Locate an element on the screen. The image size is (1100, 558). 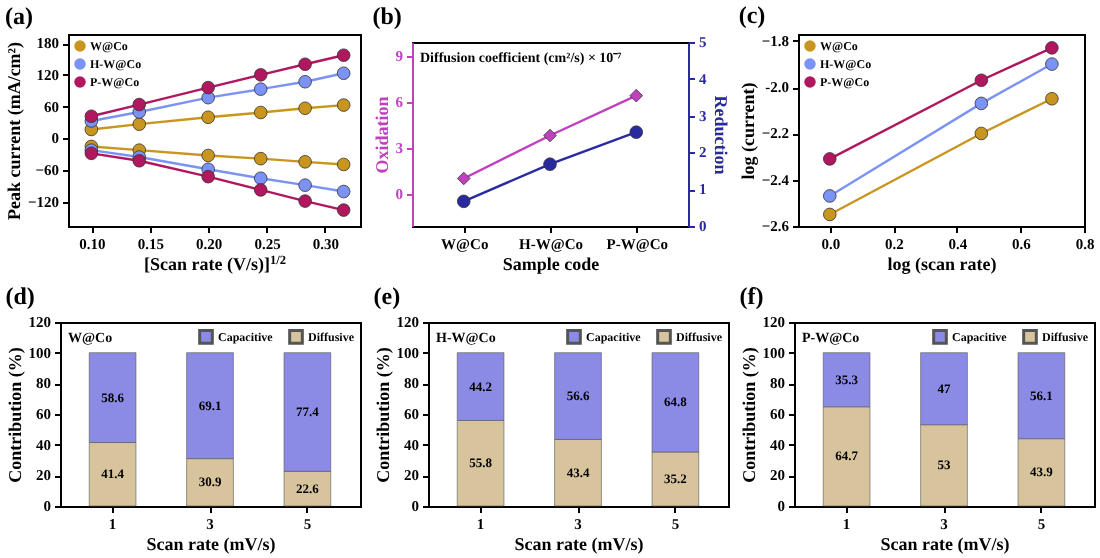
x-axis-title: Sample code is located at coordinates (550, 264).